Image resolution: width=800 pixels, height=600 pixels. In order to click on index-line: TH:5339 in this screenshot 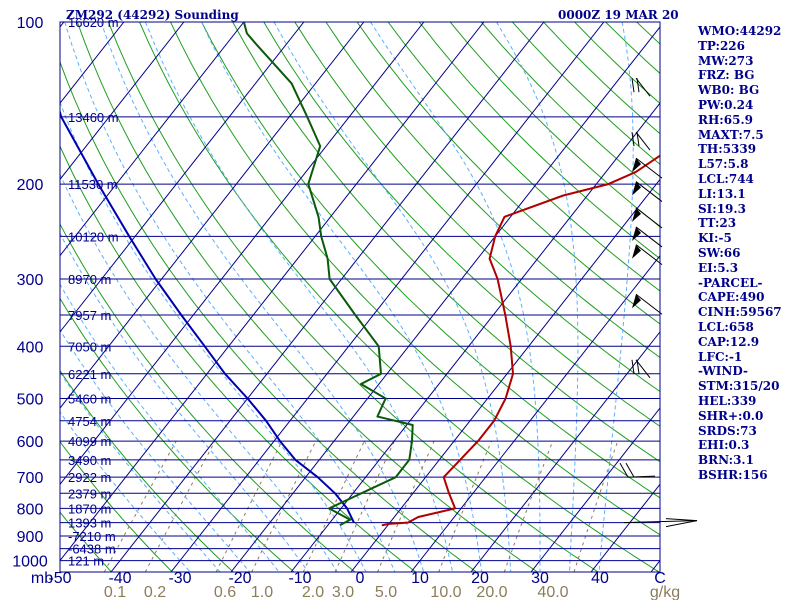, I will do `click(727, 149)`.